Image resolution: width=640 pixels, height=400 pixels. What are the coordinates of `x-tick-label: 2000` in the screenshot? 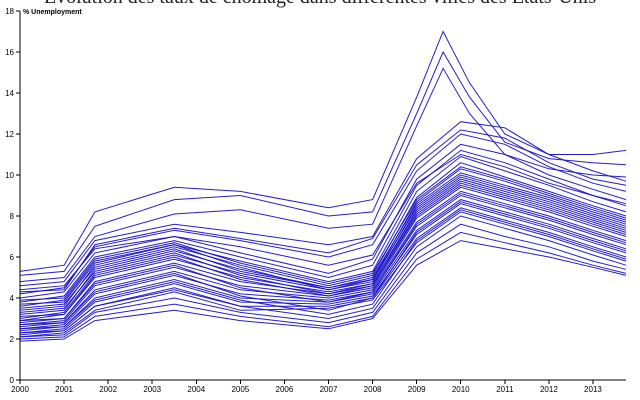 It's located at (20, 389).